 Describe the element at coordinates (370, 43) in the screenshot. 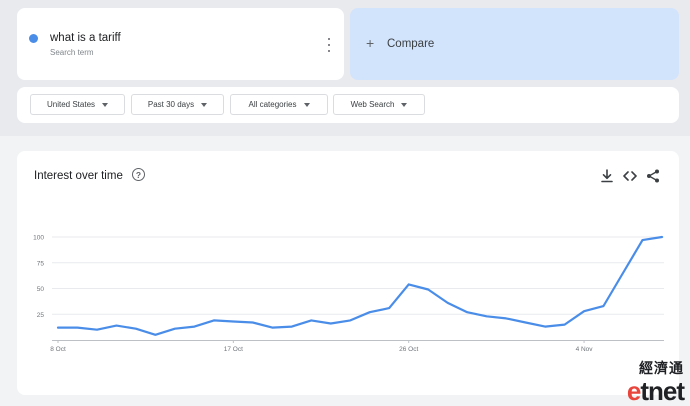

I see `plus-icon: +` at that location.